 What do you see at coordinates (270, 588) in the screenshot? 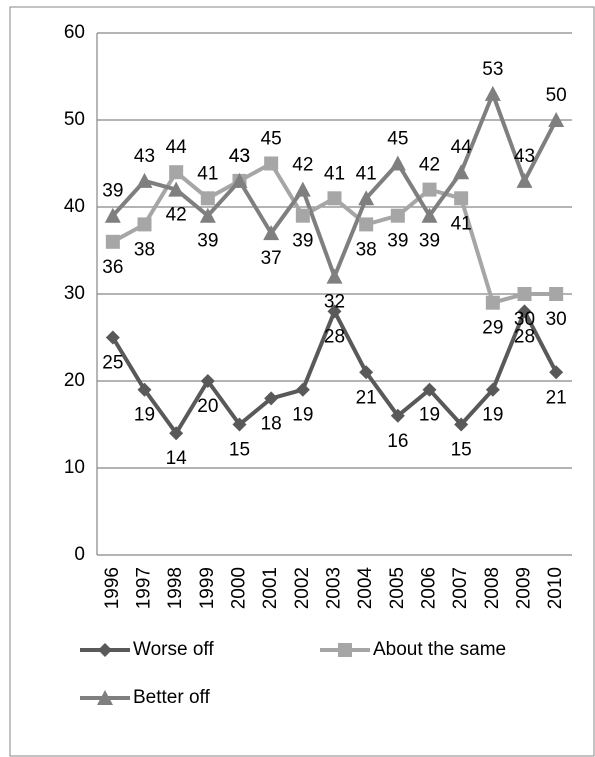
I see `x-tick-label: 2001` at bounding box center [270, 588].